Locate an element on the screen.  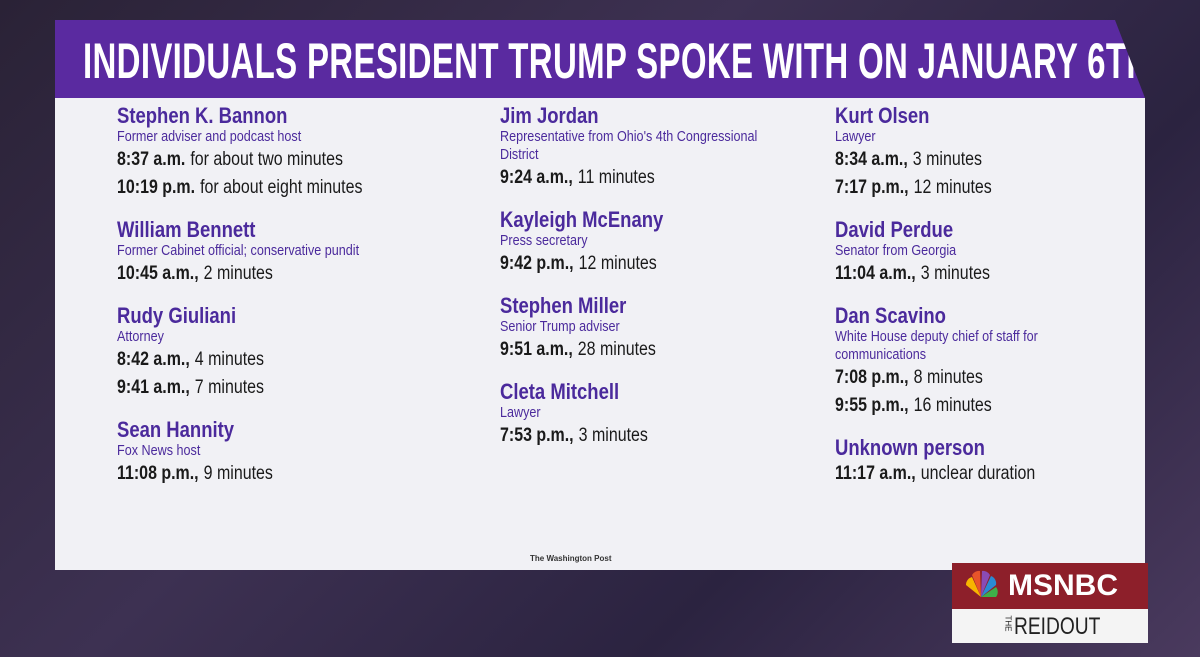
person-name: Stephen K. Bannon is located at coordinates (202, 115).